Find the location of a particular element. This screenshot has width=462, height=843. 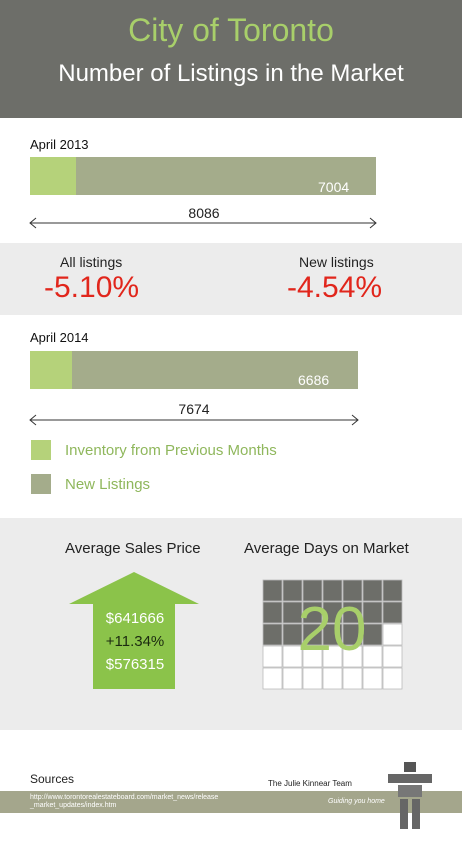

total-span-arrow-2013 is located at coordinates (203, 223).